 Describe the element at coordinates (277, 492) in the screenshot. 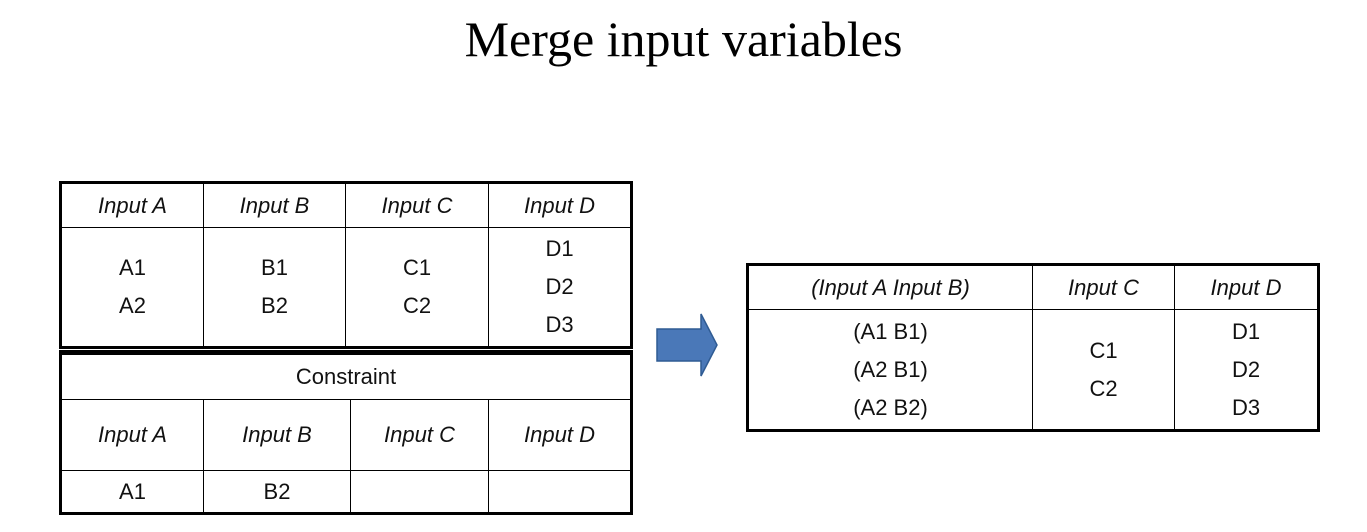

I see `constraint-value-b: B2` at that location.